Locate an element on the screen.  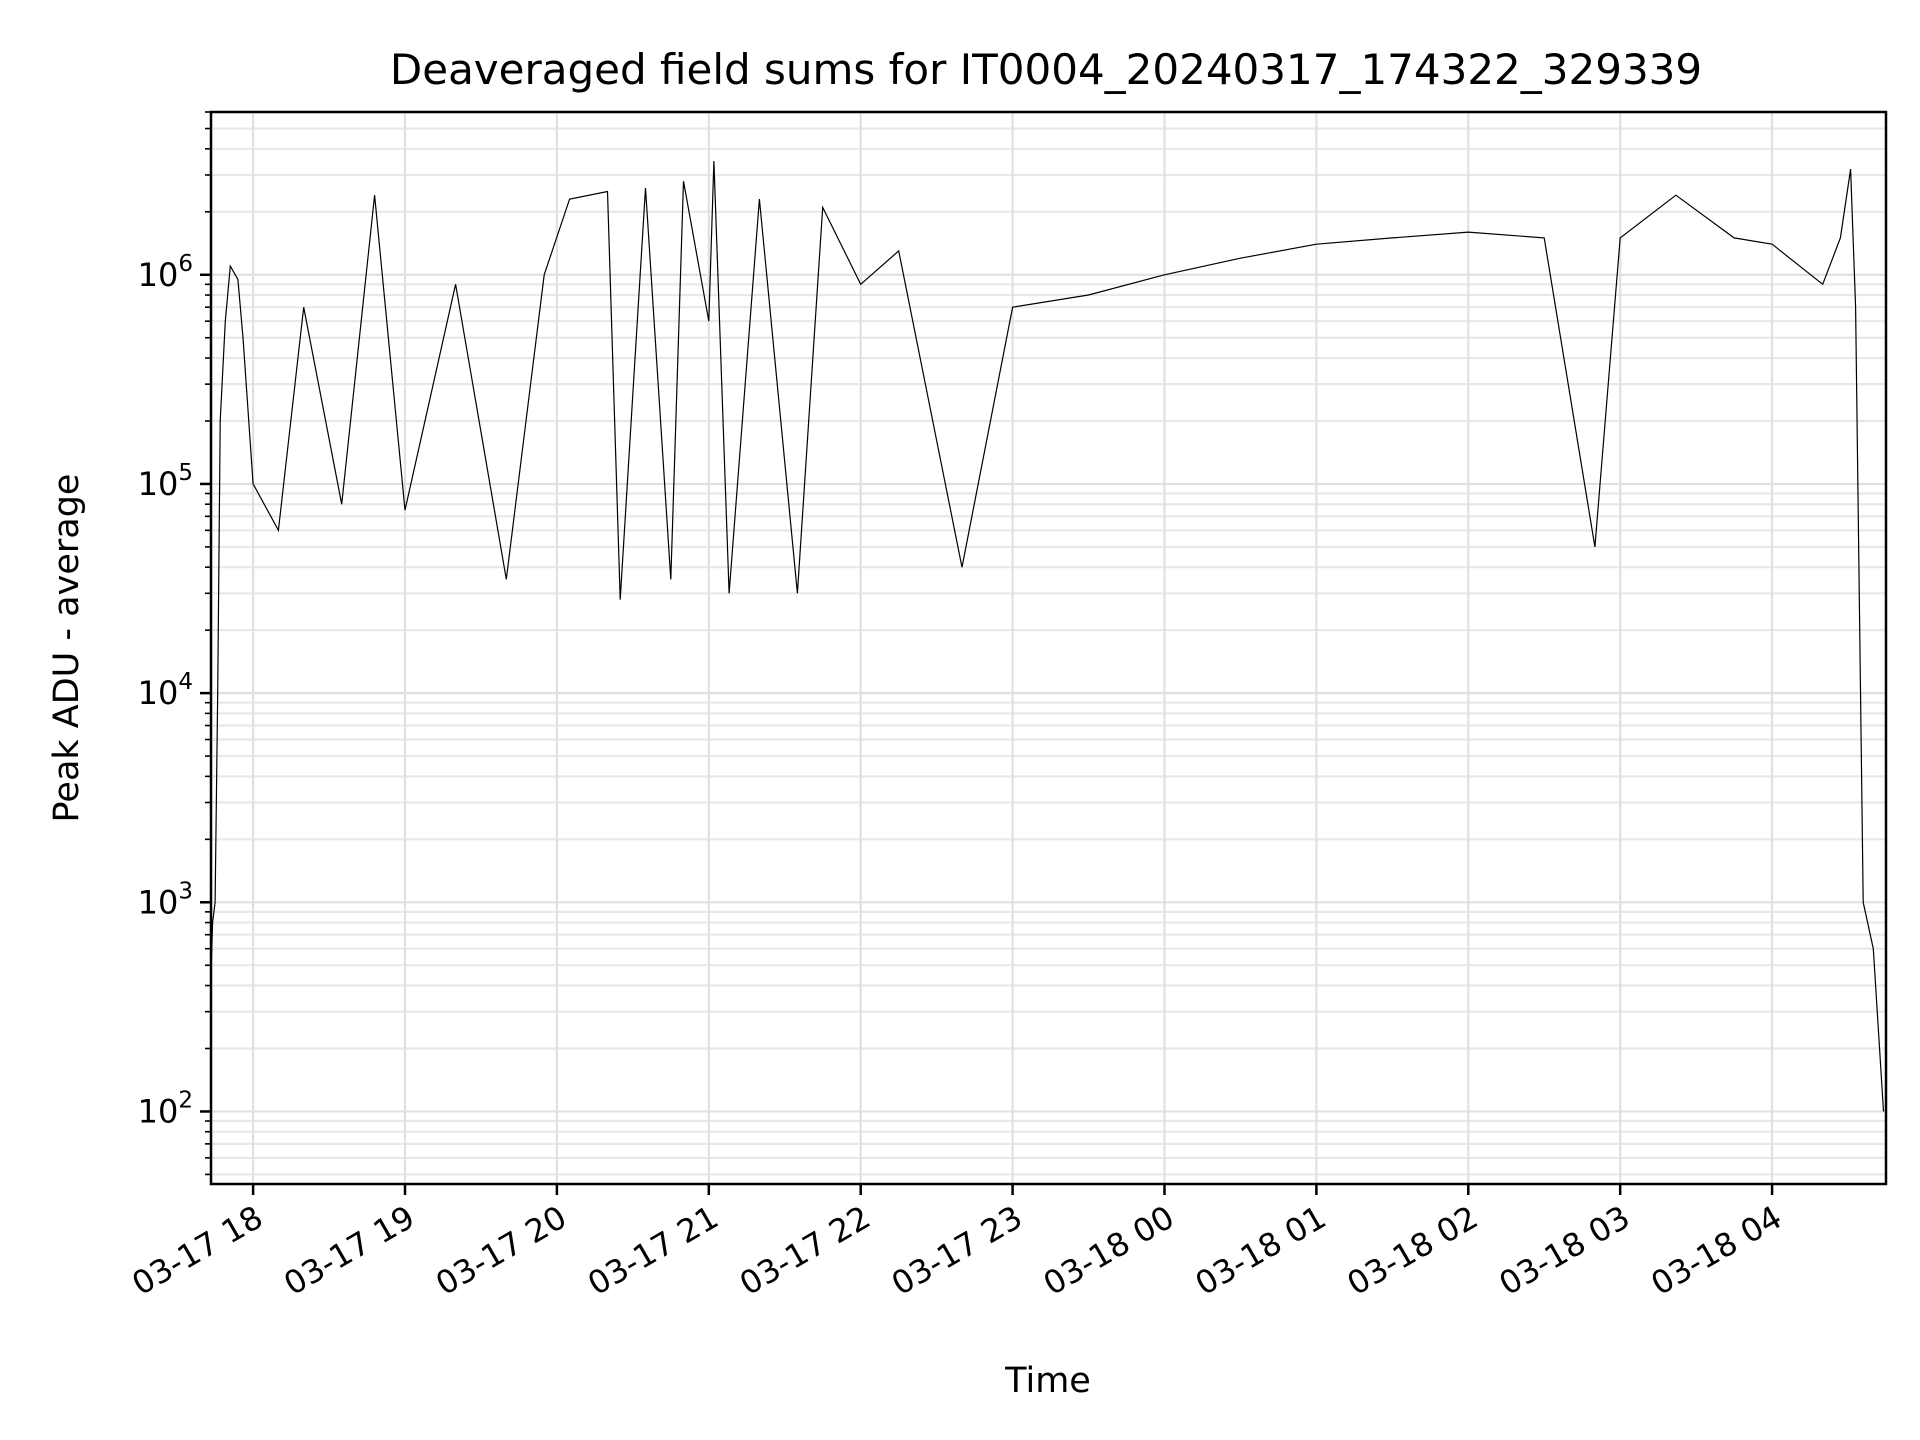
y-tick-label: 10⁵ is located at coordinates (165, 481).